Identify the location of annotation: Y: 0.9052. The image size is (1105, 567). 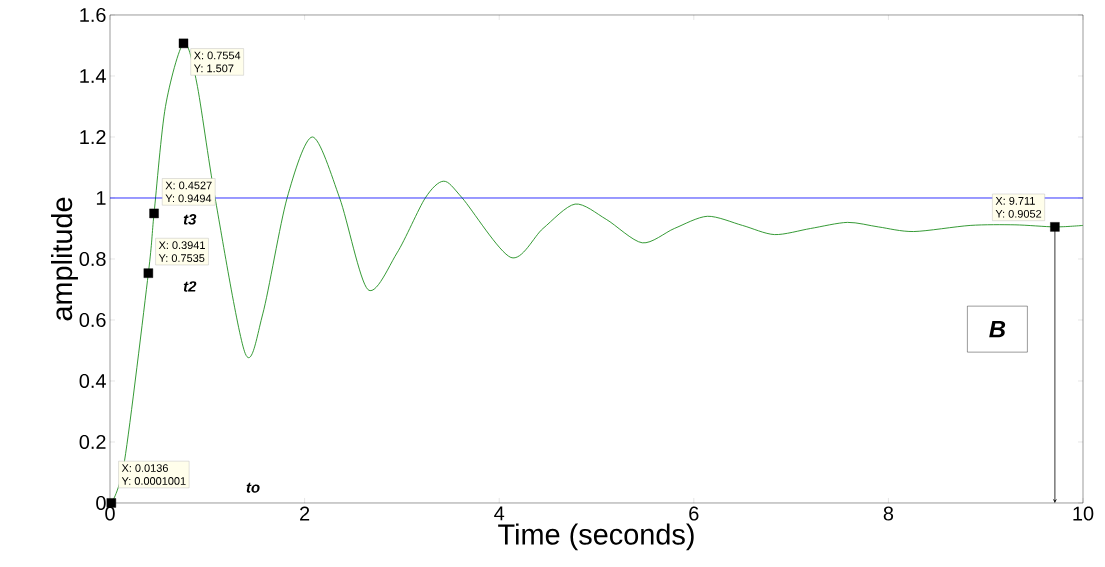
(1018, 213).